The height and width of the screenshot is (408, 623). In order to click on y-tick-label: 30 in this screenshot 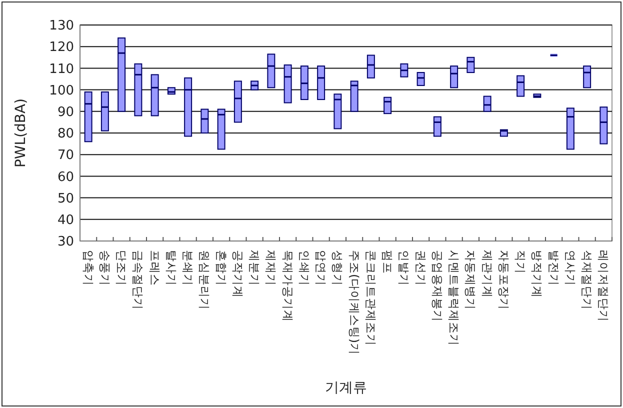, I will do `click(65, 242)`.